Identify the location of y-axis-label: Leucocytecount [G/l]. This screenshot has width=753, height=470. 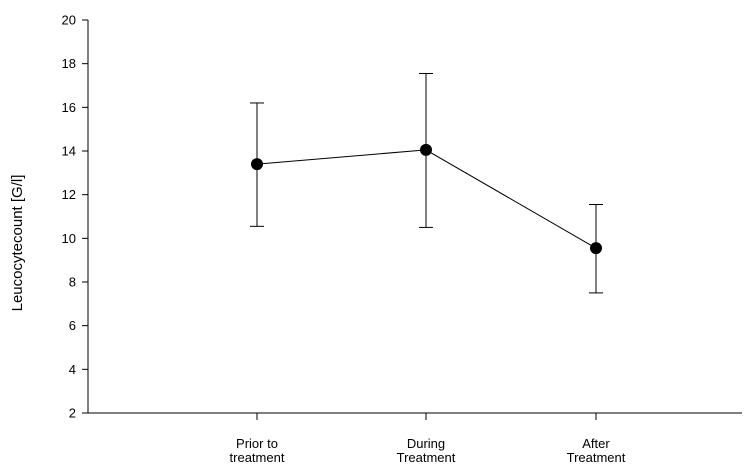
(17, 243).